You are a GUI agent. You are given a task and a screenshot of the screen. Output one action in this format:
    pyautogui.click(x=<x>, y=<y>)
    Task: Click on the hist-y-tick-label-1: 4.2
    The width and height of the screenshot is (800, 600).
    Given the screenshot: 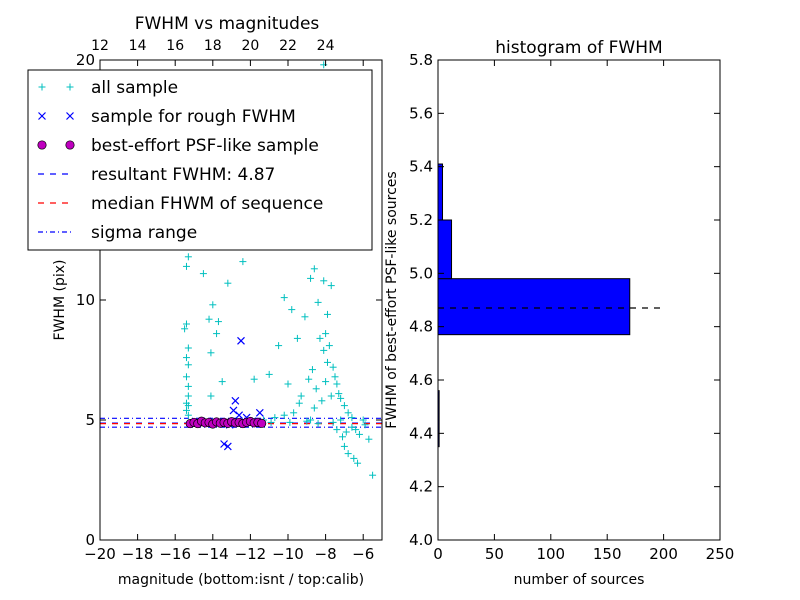 What is the action you would take?
    pyautogui.click(x=421, y=487)
    